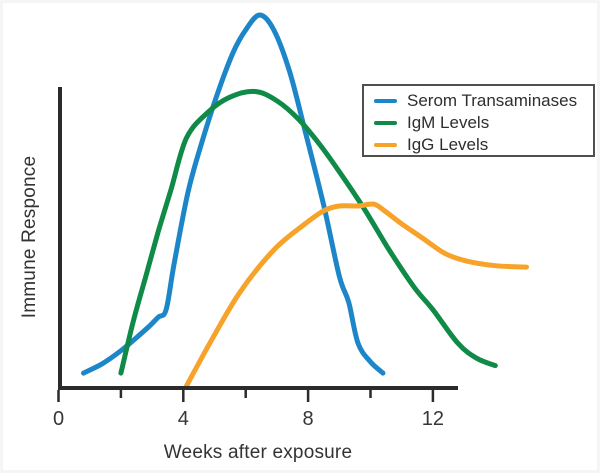 This screenshot has height=476, width=600. Describe the element at coordinates (448, 122) in the screenshot. I see `legend-label: IgM Levels` at that location.